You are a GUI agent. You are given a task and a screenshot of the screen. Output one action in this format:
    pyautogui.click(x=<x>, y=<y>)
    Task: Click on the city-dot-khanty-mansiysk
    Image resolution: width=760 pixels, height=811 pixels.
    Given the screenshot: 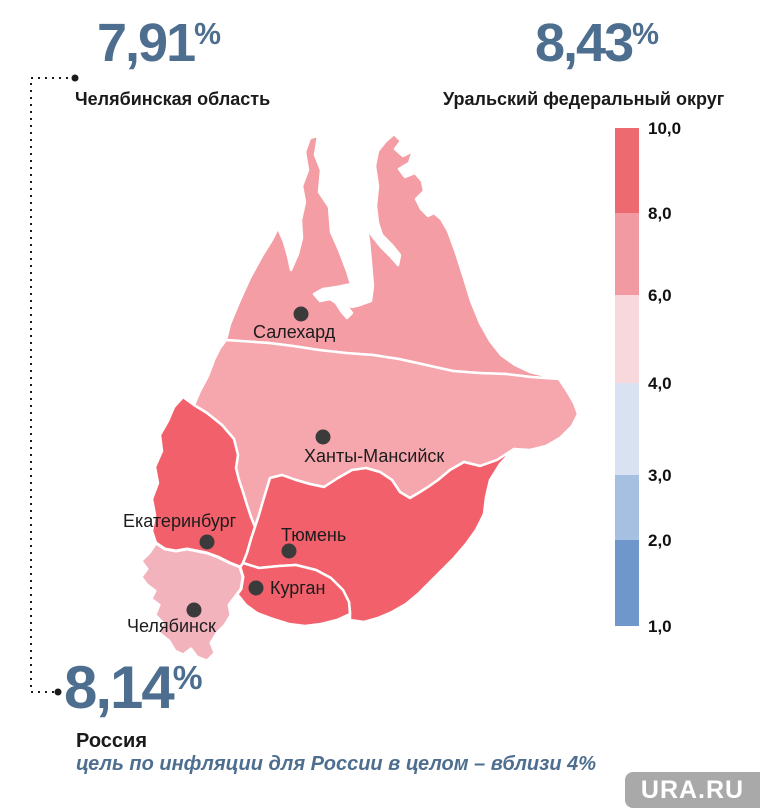 What is the action you would take?
    pyautogui.click(x=323, y=437)
    